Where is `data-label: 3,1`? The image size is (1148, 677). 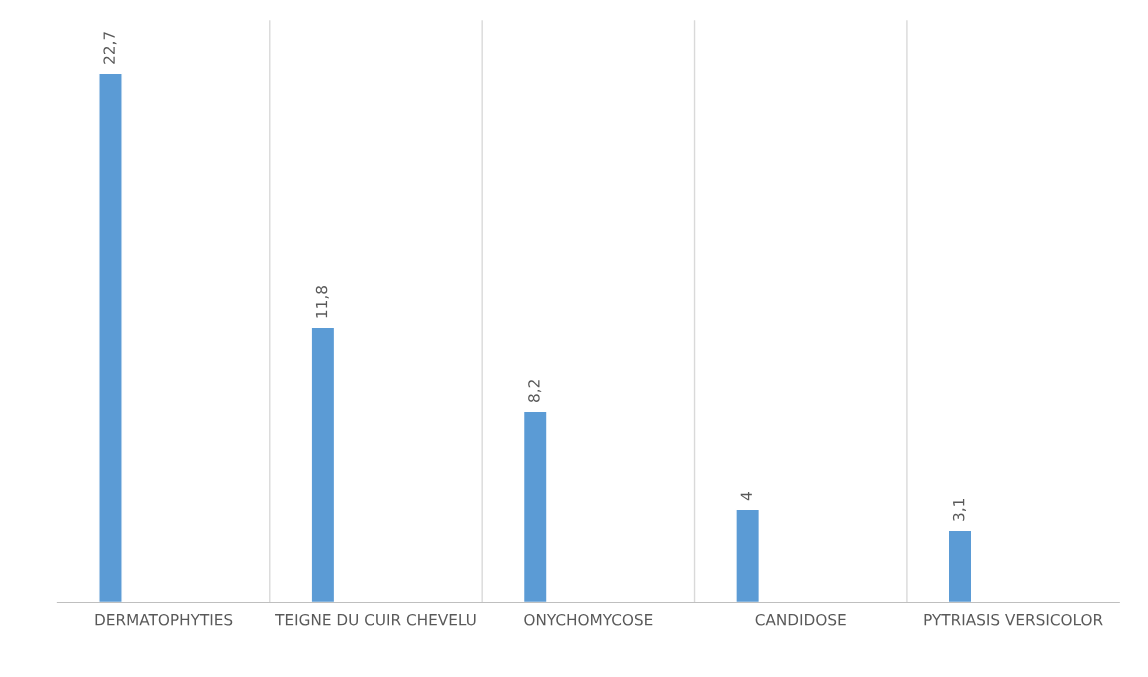
data-label: 3,1 is located at coordinates (959, 510).